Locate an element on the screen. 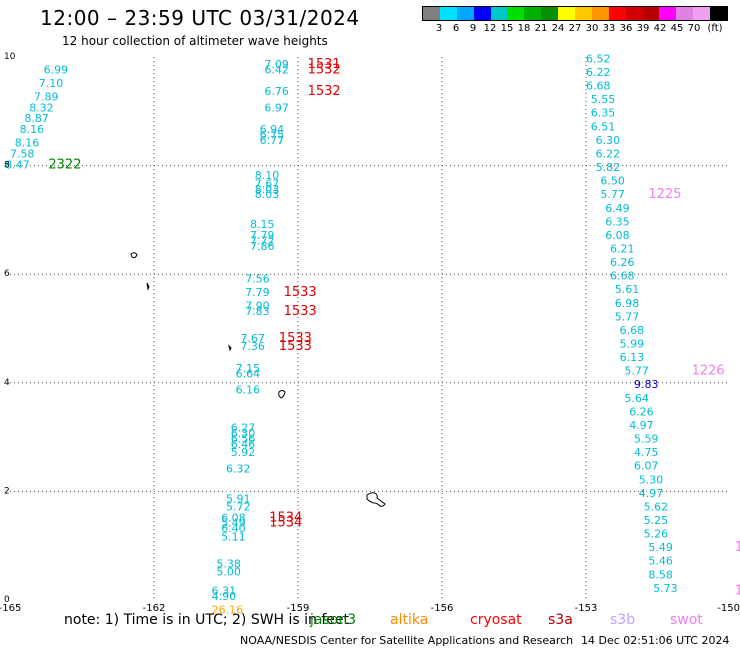 Image resolution: width=740 pixels, height=650 pixels. wave-height-label: 5.72 is located at coordinates (238, 506).